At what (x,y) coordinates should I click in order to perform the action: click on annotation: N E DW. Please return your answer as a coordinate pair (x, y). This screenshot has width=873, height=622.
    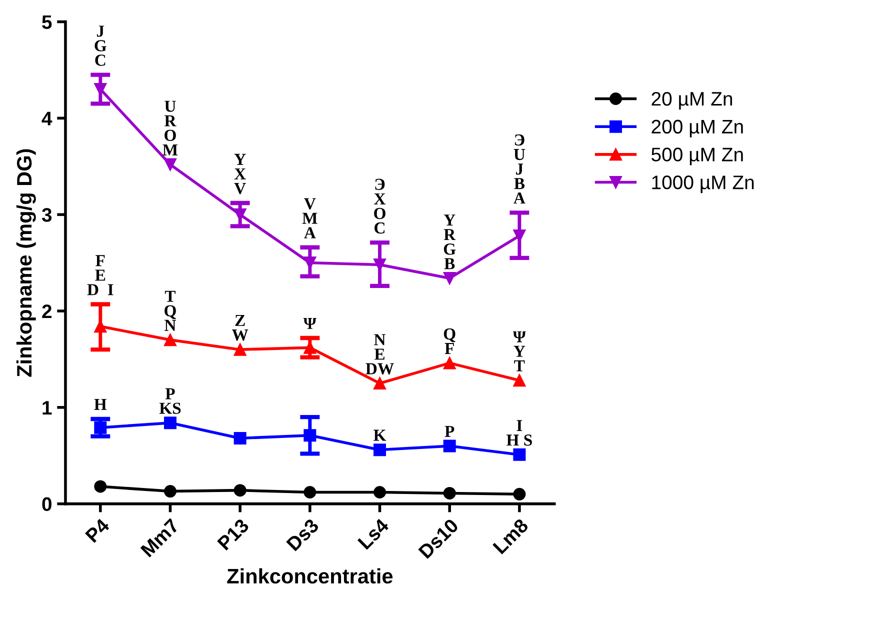
    Looking at the image, I should click on (380, 354).